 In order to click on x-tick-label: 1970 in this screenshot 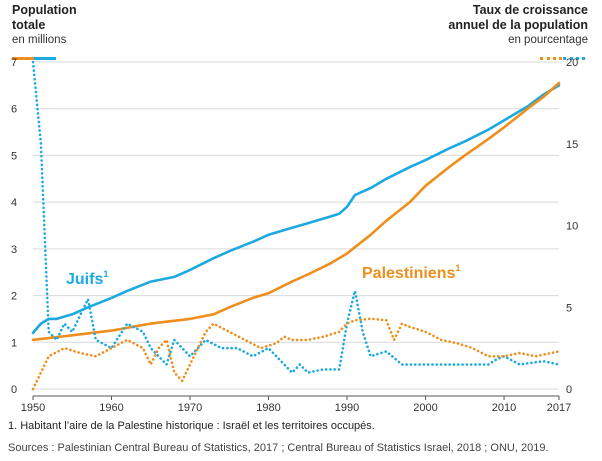, I will do `click(190, 408)`.